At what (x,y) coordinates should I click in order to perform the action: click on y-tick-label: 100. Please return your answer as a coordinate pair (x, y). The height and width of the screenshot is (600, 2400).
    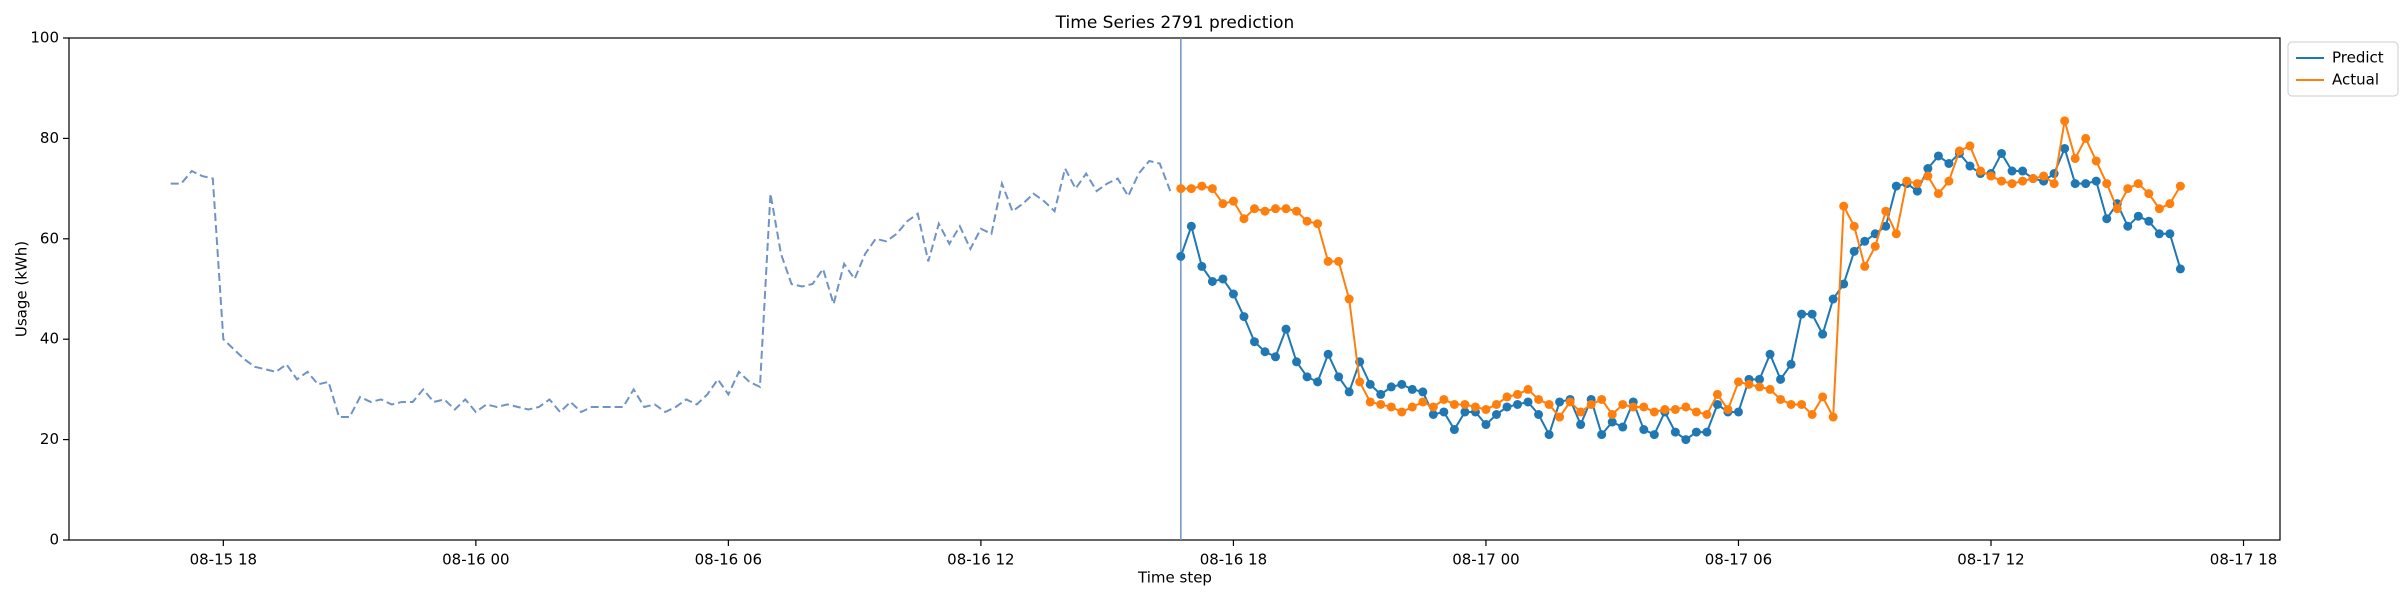
    Looking at the image, I should click on (44, 38).